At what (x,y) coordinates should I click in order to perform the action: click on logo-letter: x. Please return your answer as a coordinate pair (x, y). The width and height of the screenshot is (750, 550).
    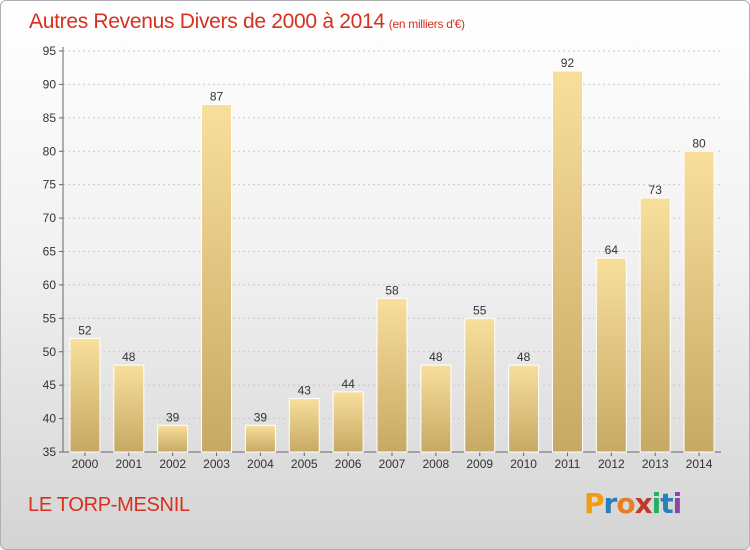
    Looking at the image, I should click on (643, 503).